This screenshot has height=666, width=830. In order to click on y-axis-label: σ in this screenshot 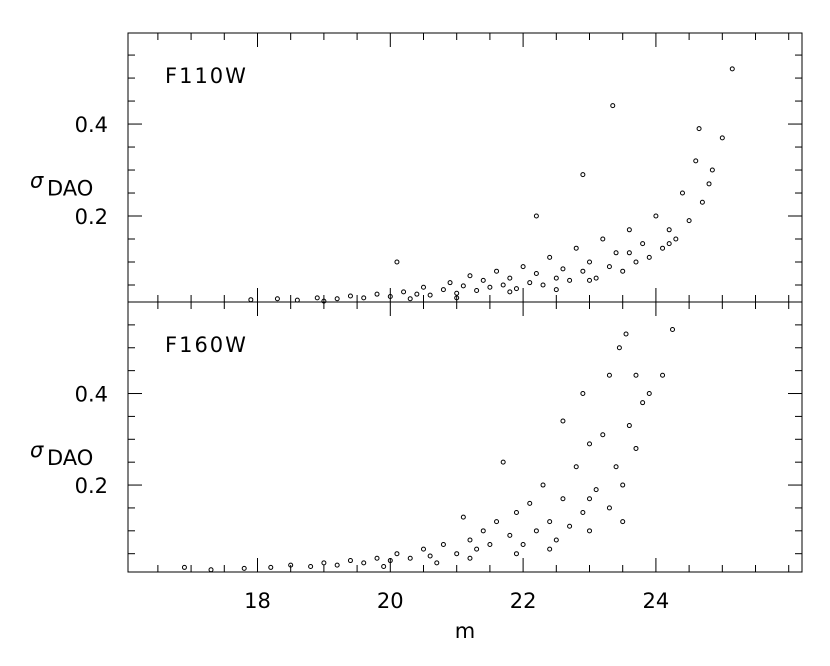, I will do `click(37, 450)`.